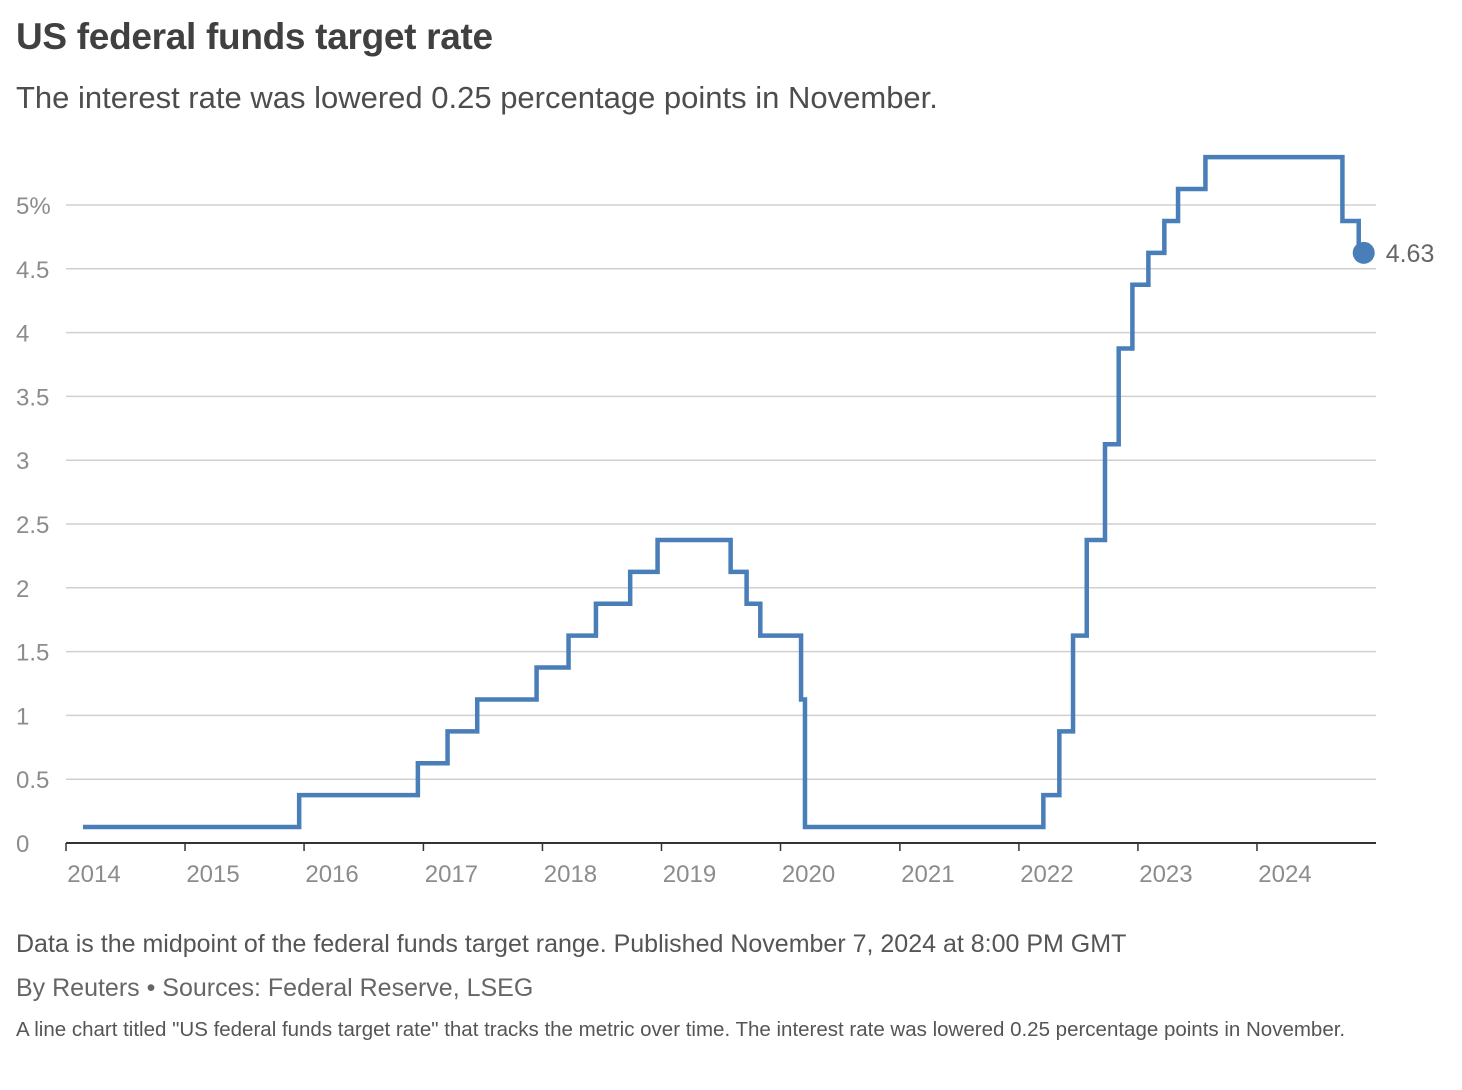  I want to click on x-tick-label: 2014, so click(93, 874).